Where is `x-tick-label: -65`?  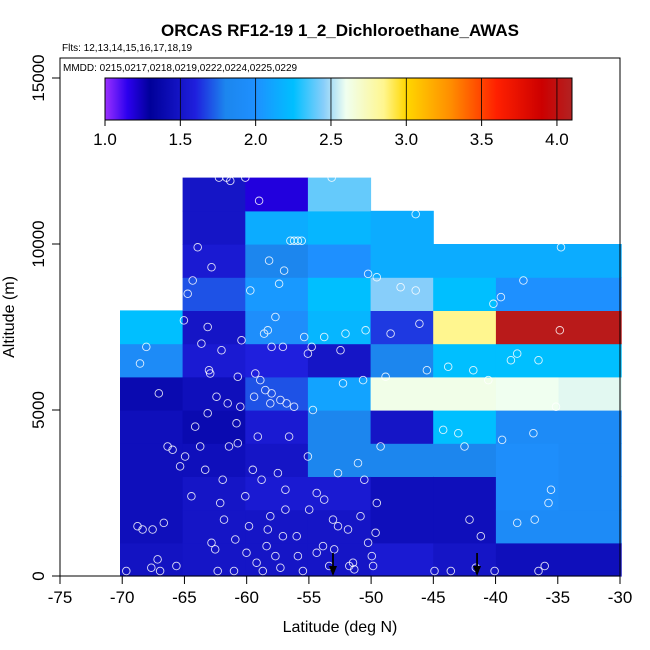
x-tick-label: -65 is located at coordinates (184, 597).